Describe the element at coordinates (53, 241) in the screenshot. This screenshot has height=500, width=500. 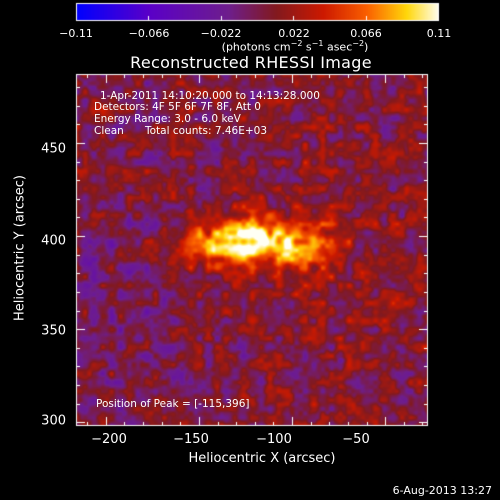
I see `y-tick-label: 400` at that location.